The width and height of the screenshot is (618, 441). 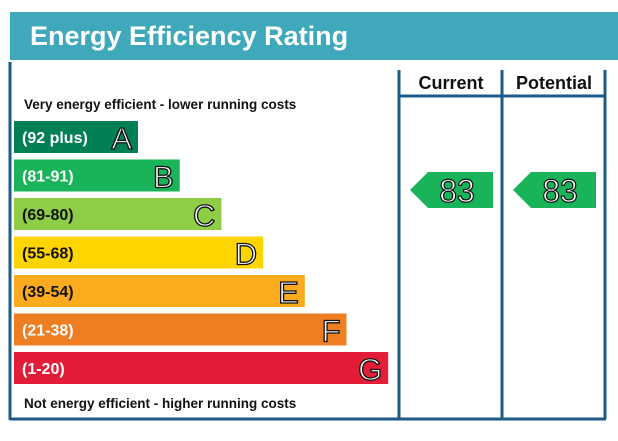 What do you see at coordinates (48, 177) in the screenshot?
I see `band-range: (81-91)` at bounding box center [48, 177].